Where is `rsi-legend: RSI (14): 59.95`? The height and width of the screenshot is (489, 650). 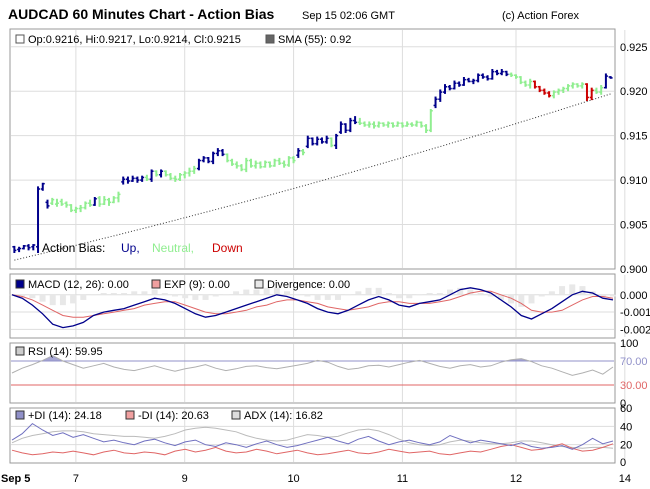 rsi-legend: RSI (14): 59.95 is located at coordinates (65, 352).